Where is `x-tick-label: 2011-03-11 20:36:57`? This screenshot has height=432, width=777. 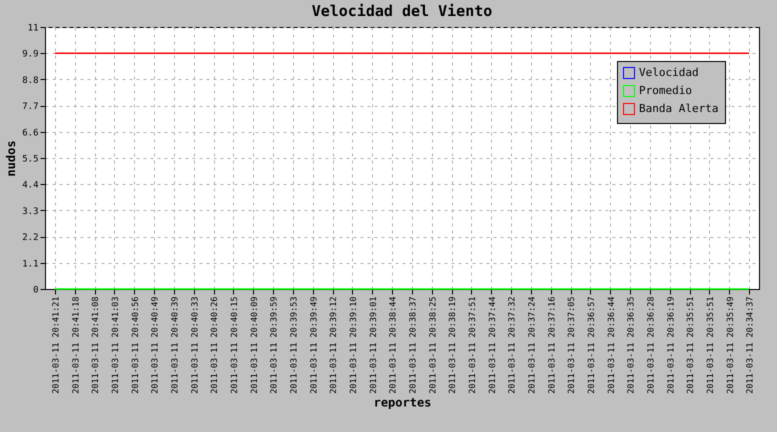 x-tick-label: 2011-03-11 20:36:57 is located at coordinates (591, 345).